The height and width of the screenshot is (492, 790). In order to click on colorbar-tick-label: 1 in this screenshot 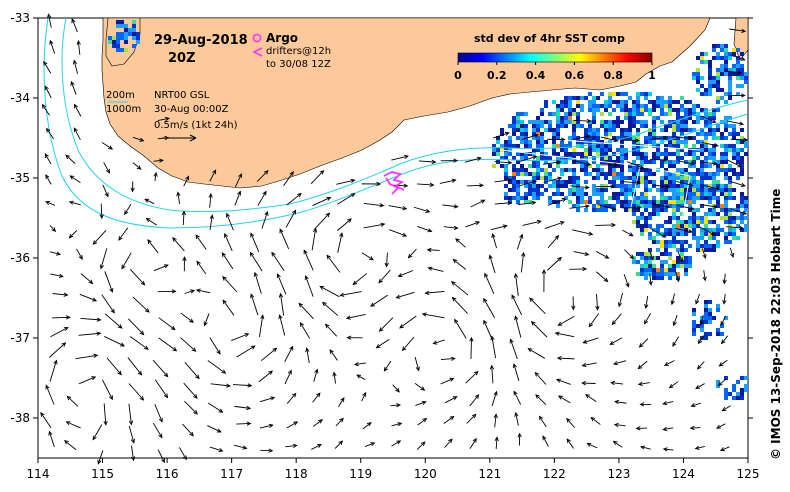, I will do `click(652, 75)`.